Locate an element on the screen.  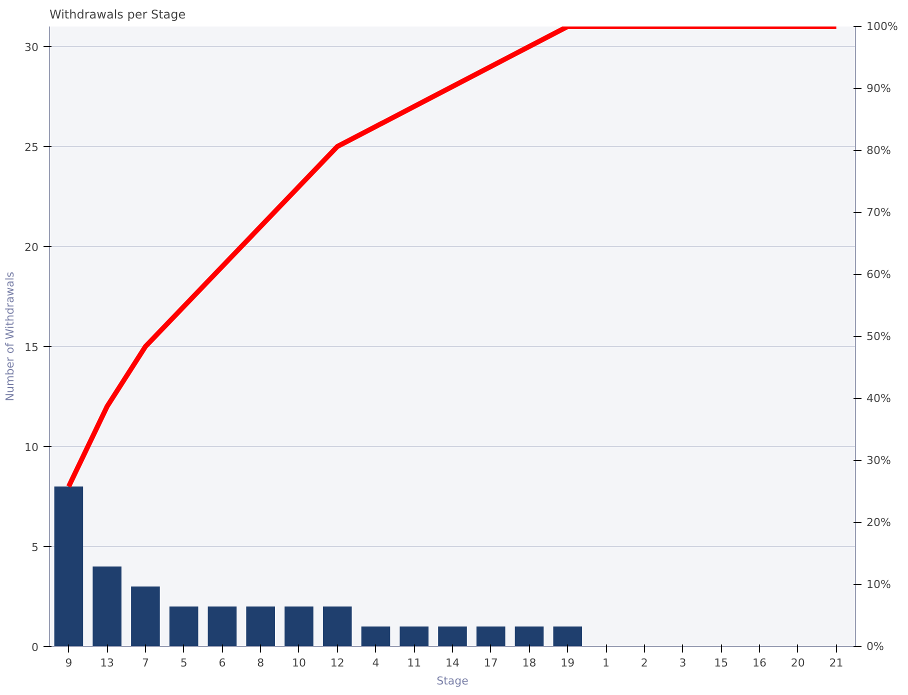
x-tick-label: 5 is located at coordinates (184, 663).